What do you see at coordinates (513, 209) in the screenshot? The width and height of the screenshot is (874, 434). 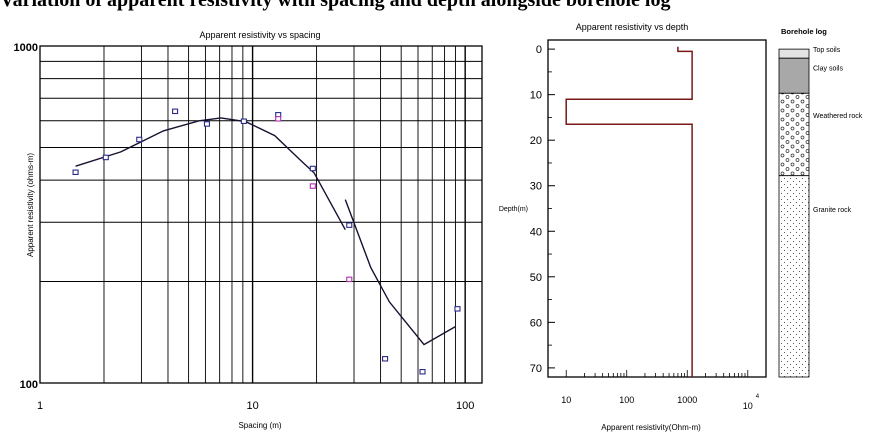 I see `depth-chart-ylabel: Depth(m)` at bounding box center [513, 209].